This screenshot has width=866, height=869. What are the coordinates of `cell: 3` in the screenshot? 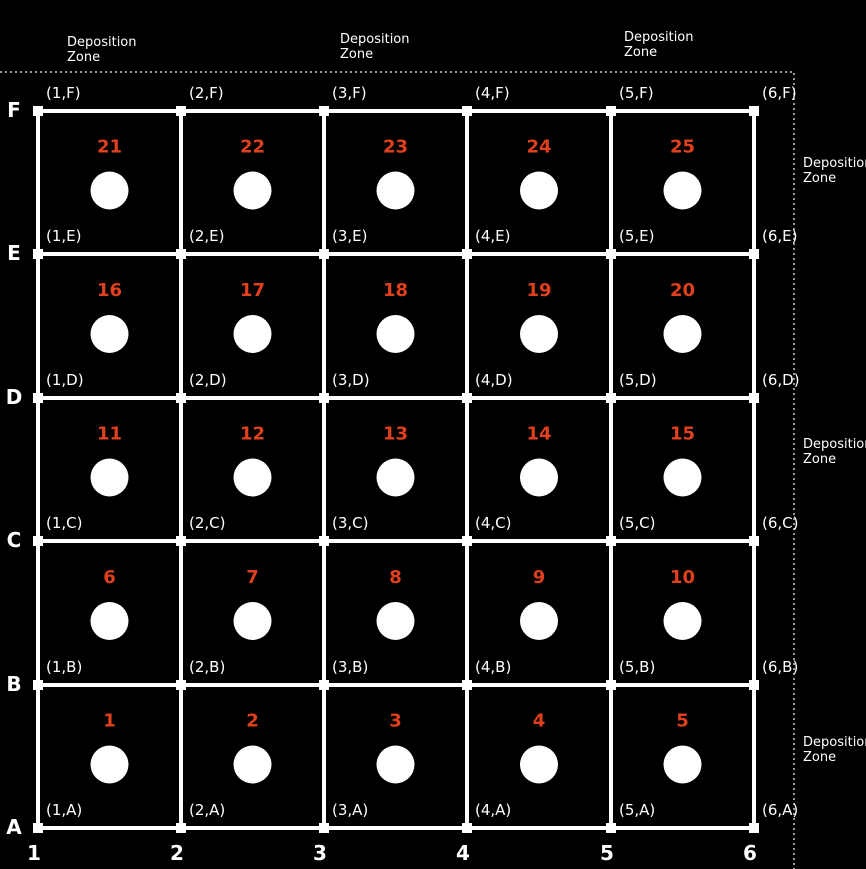 It's located at (395, 747).